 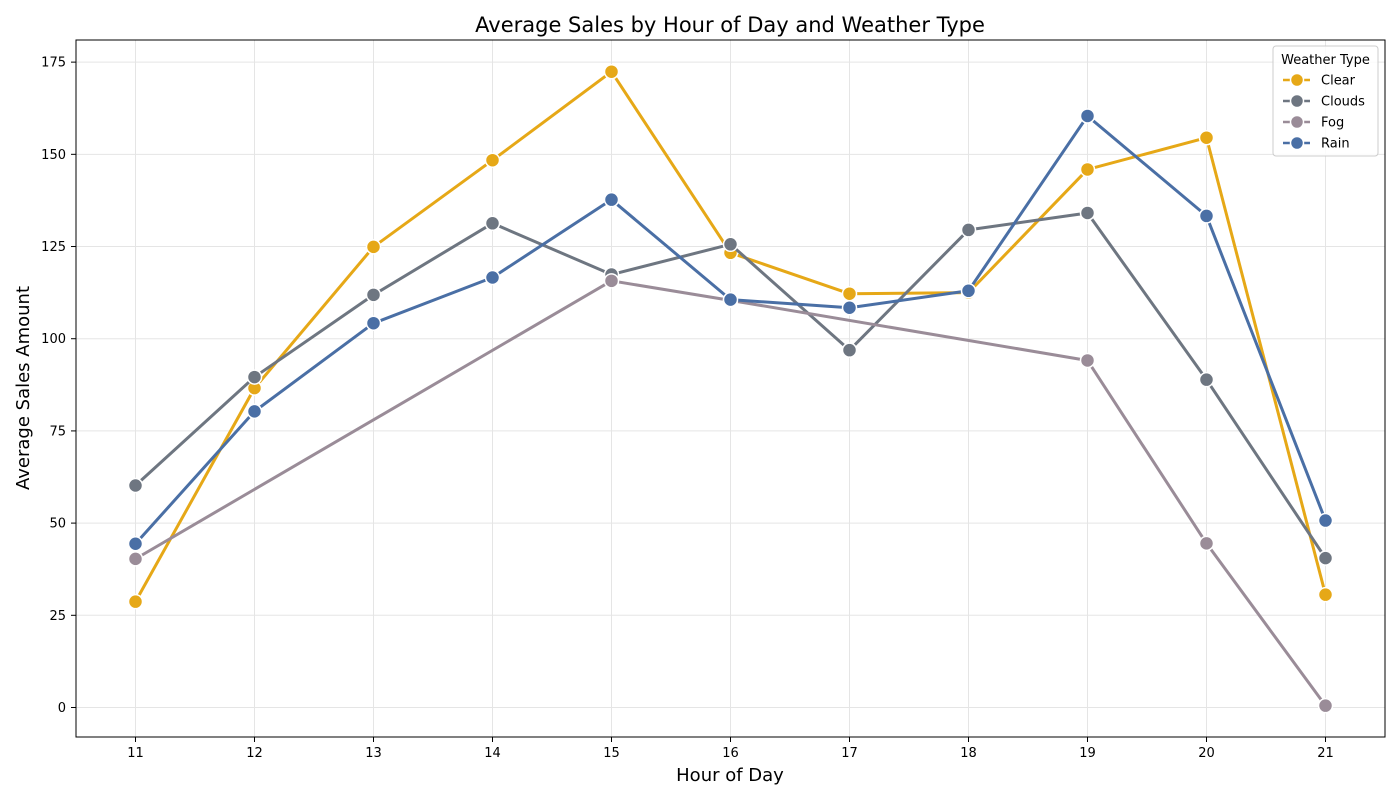 What do you see at coordinates (1087, 753) in the screenshot?
I see `x-tick-label: 19` at bounding box center [1087, 753].